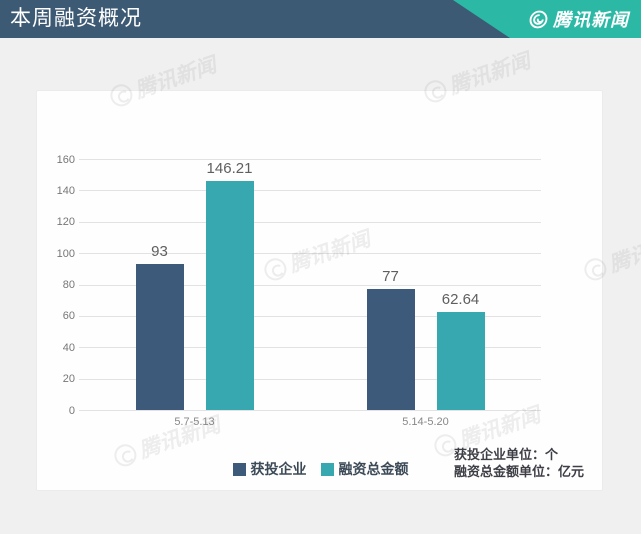 The image size is (641, 534). Describe the element at coordinates (159, 337) in the screenshot. I see `bar-获投企业-5.7-5.13` at that location.